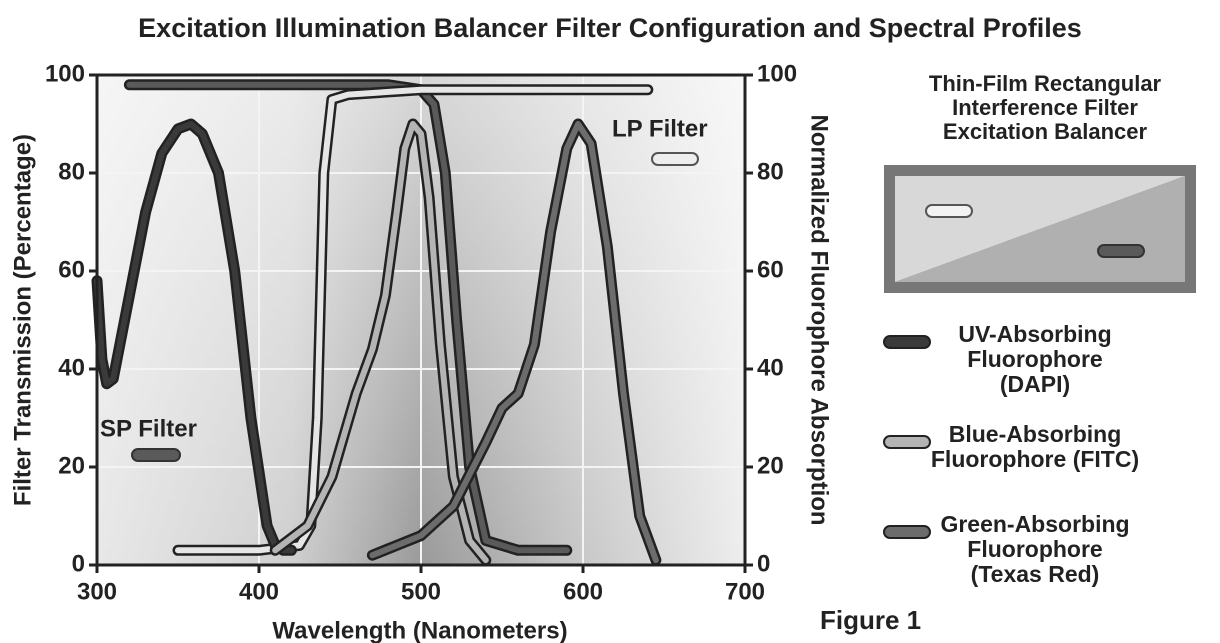 The image size is (1220, 643). Describe the element at coordinates (770, 465) in the screenshot. I see `y2-tick-label: 20` at that location.